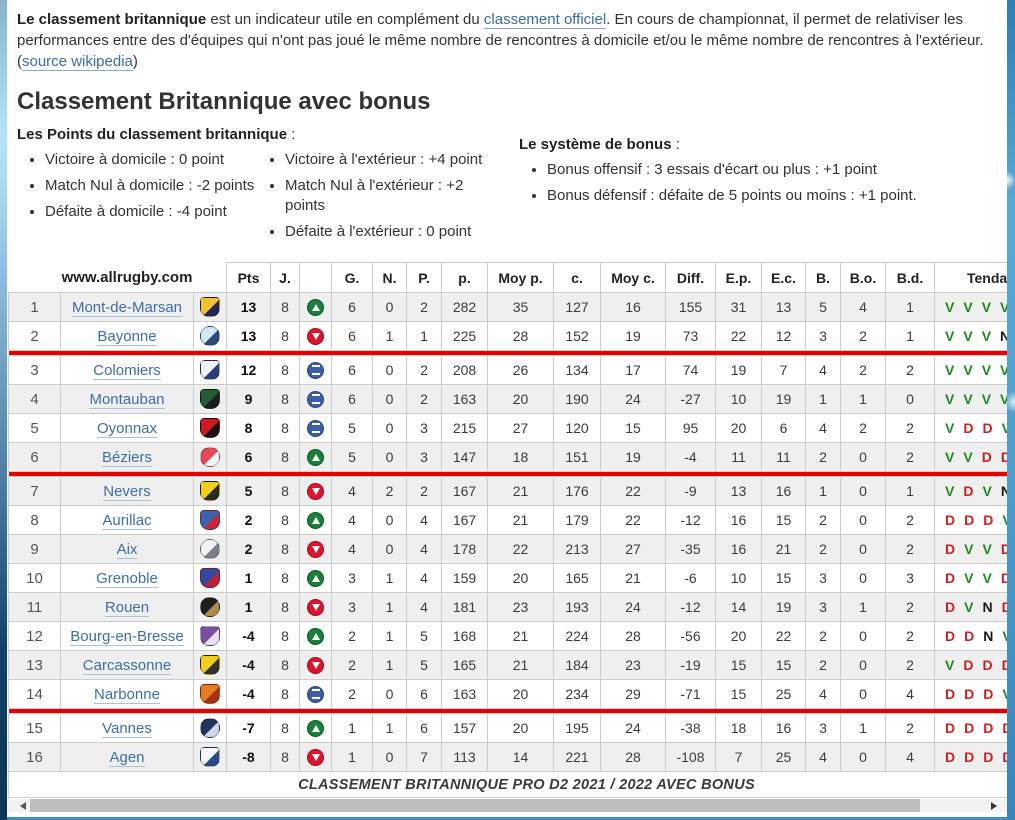  I want to click on points-rule-item: Défaite à domicile : -4 point, so click(151, 212).